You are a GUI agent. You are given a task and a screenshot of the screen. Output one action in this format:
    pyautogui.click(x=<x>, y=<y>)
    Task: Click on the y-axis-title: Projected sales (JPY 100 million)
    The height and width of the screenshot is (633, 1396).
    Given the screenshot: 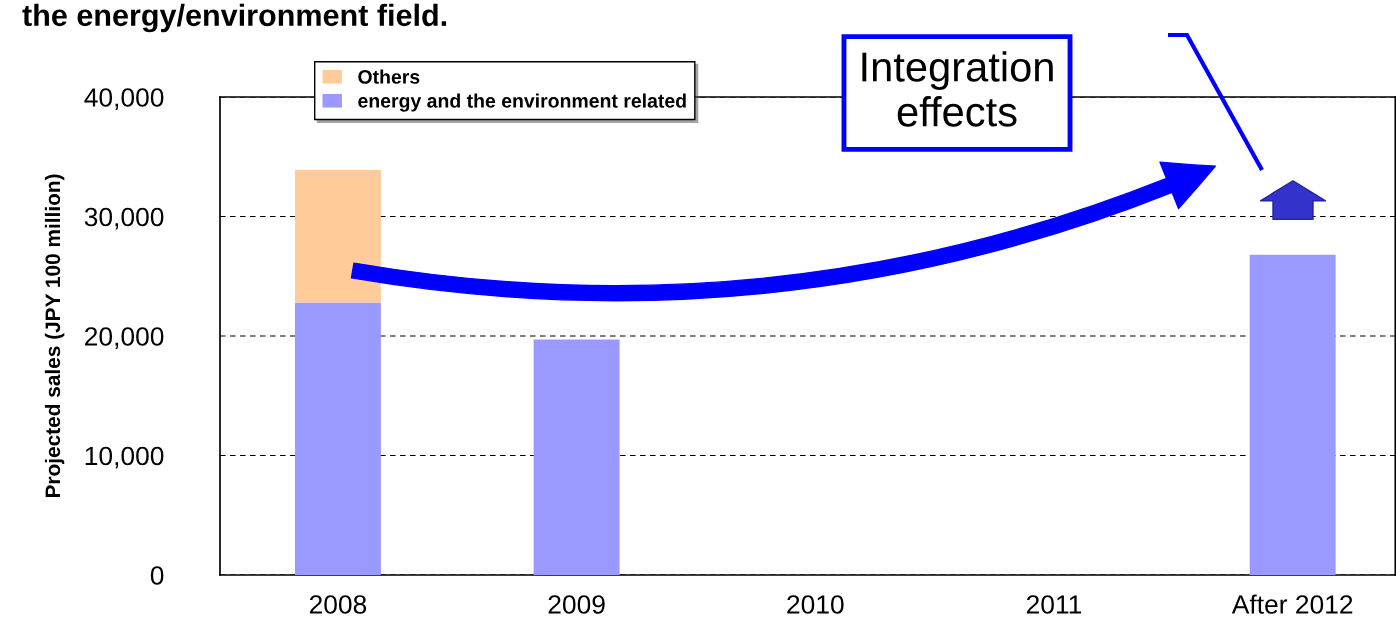 What is the action you would take?
    pyautogui.click(x=54, y=336)
    